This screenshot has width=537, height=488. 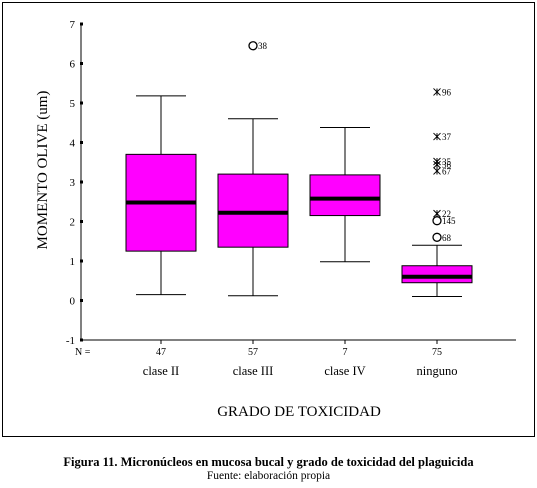 I want to click on outlier-label: 37, so click(x=447, y=137).